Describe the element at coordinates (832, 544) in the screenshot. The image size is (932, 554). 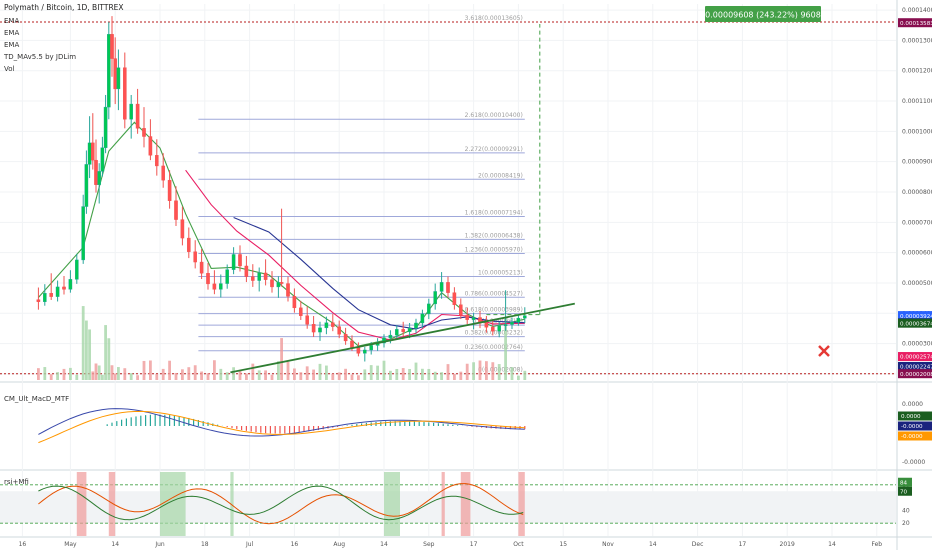
I see `time-tick-label: 14` at that location.